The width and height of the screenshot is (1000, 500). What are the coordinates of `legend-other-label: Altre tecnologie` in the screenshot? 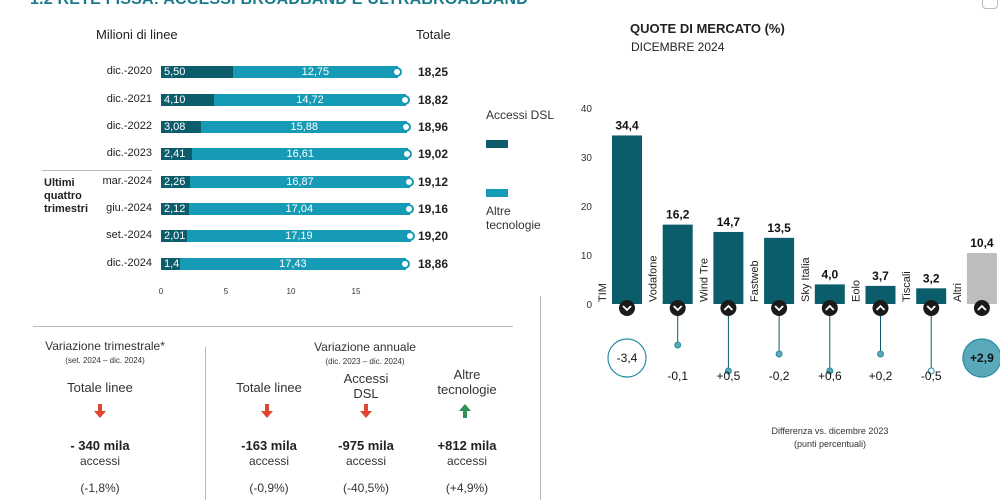 It's located at (513, 218).